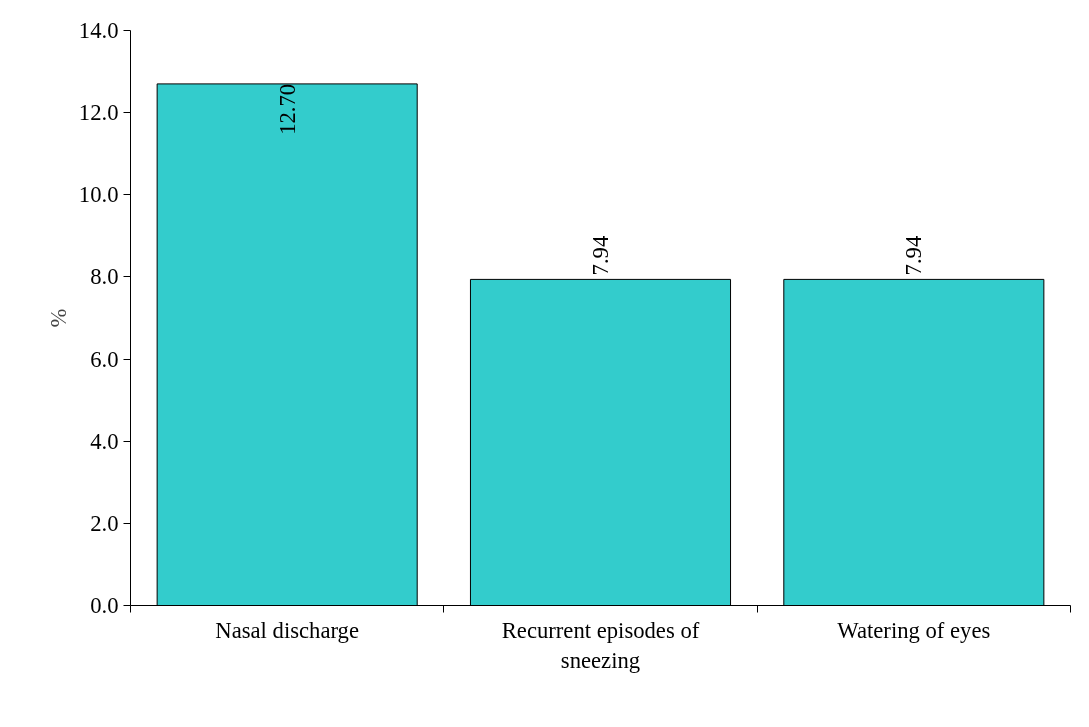  Describe the element at coordinates (58, 318) in the screenshot. I see `y-axis-title: %` at that location.